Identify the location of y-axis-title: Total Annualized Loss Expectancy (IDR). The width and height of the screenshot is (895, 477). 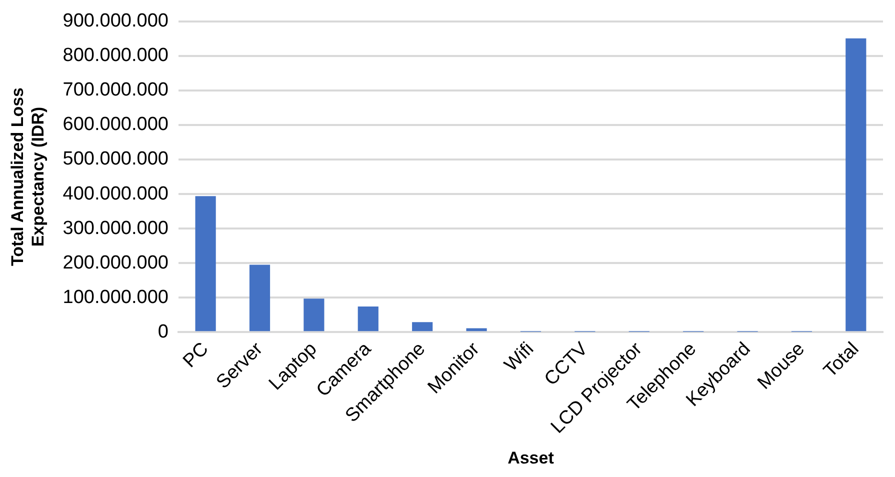
(28, 176).